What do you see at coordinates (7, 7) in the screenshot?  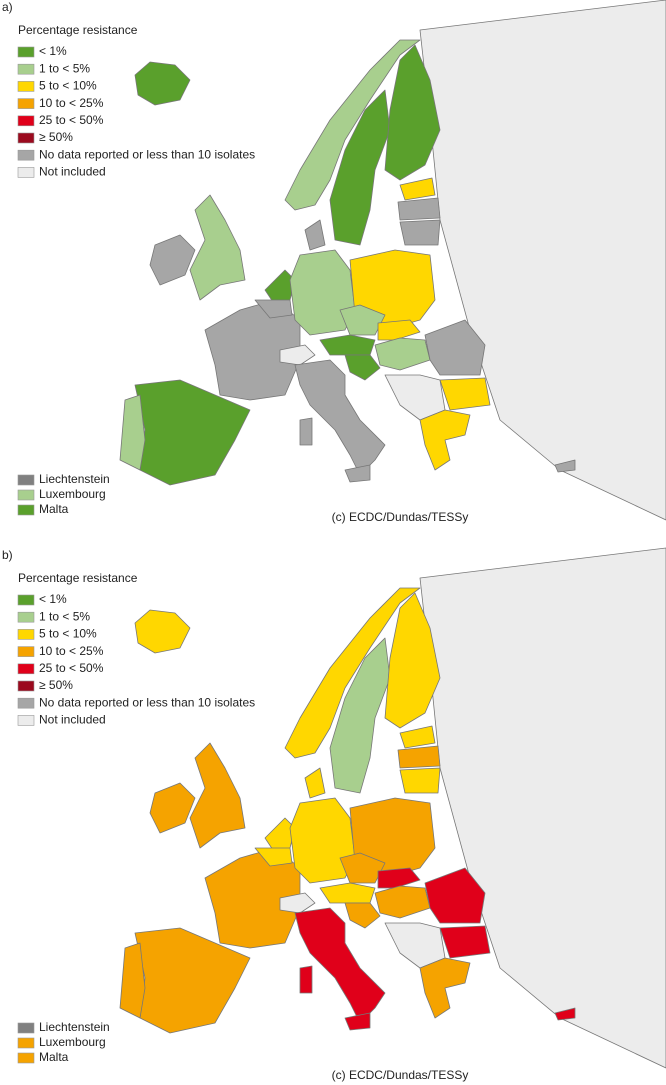 I see `panel-label: a)` at bounding box center [7, 7].